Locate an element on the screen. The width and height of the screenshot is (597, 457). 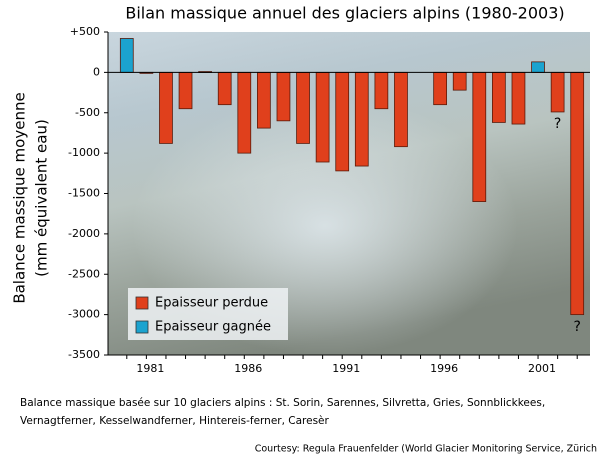
y-tick-label: -1000 is located at coordinates (84, 152).